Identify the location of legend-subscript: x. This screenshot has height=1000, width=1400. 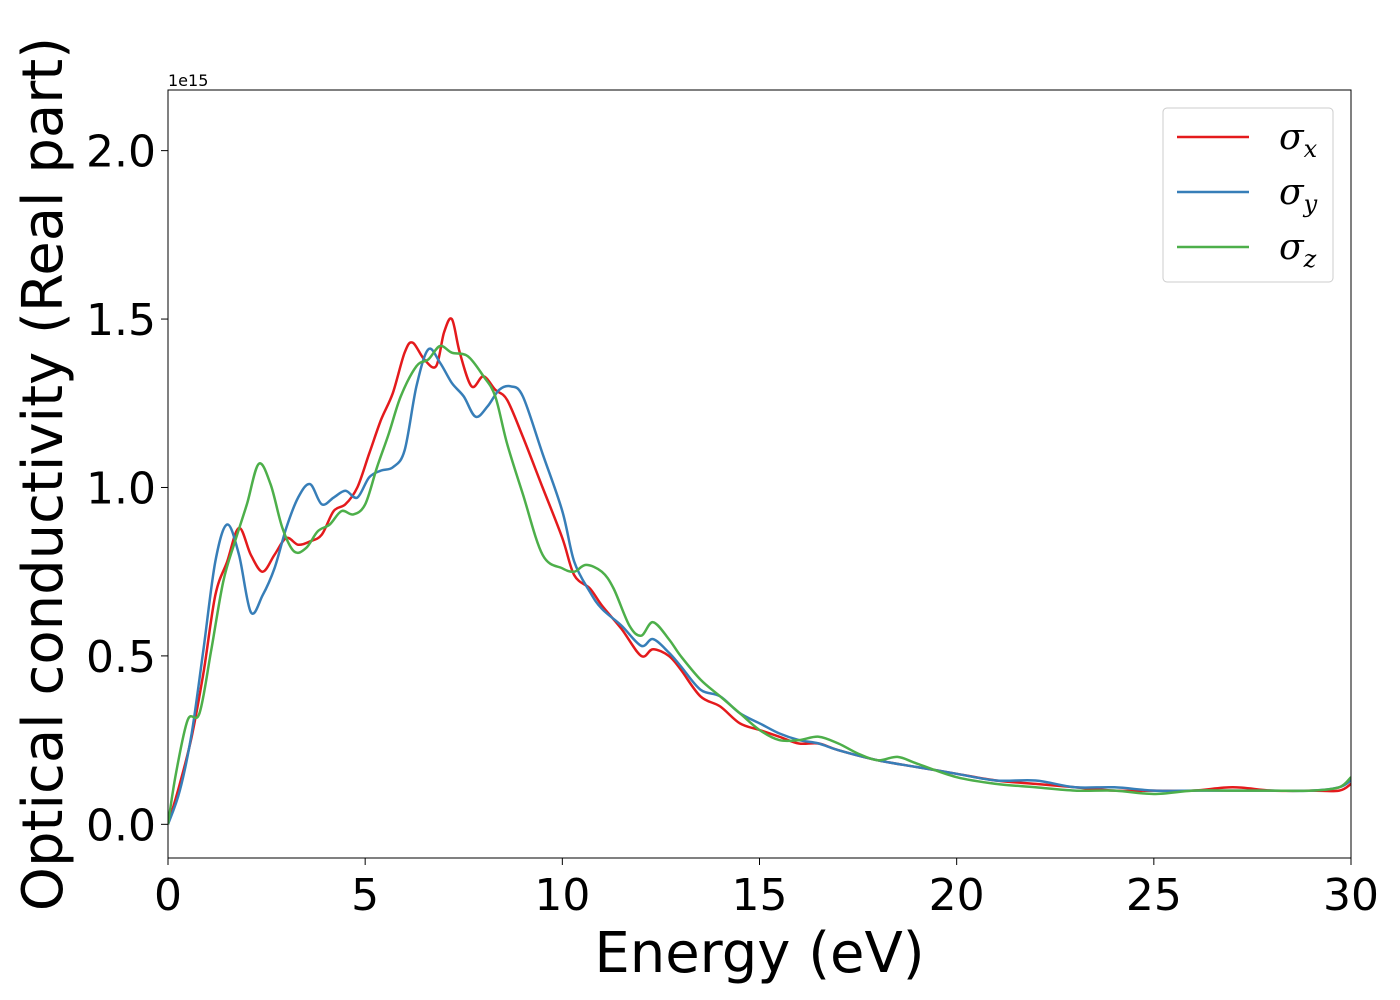
(1311, 149).